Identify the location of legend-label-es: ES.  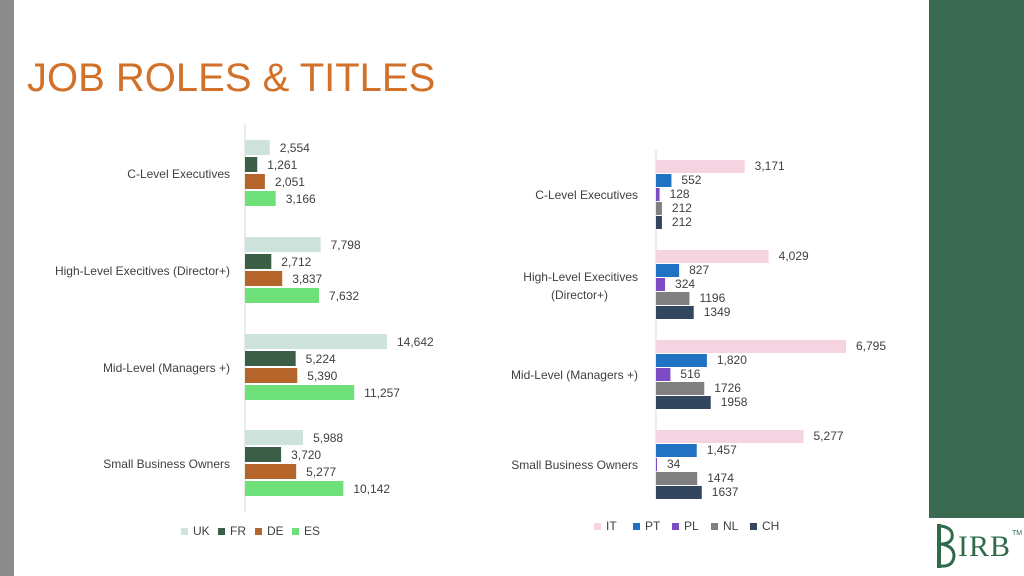
(312, 531).